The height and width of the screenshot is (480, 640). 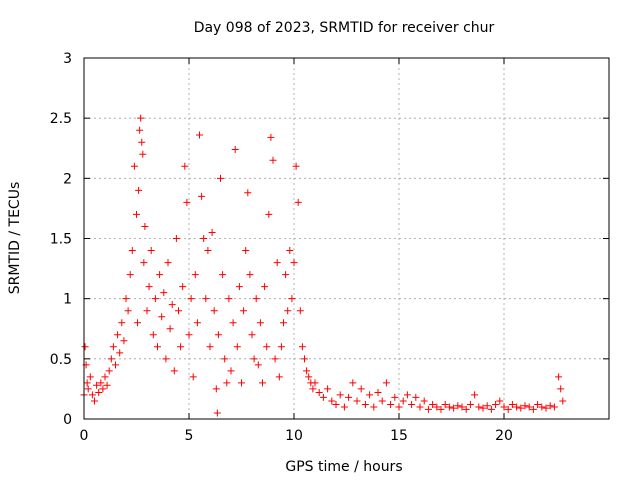 I want to click on x-tick-label: 5, so click(x=189, y=436).